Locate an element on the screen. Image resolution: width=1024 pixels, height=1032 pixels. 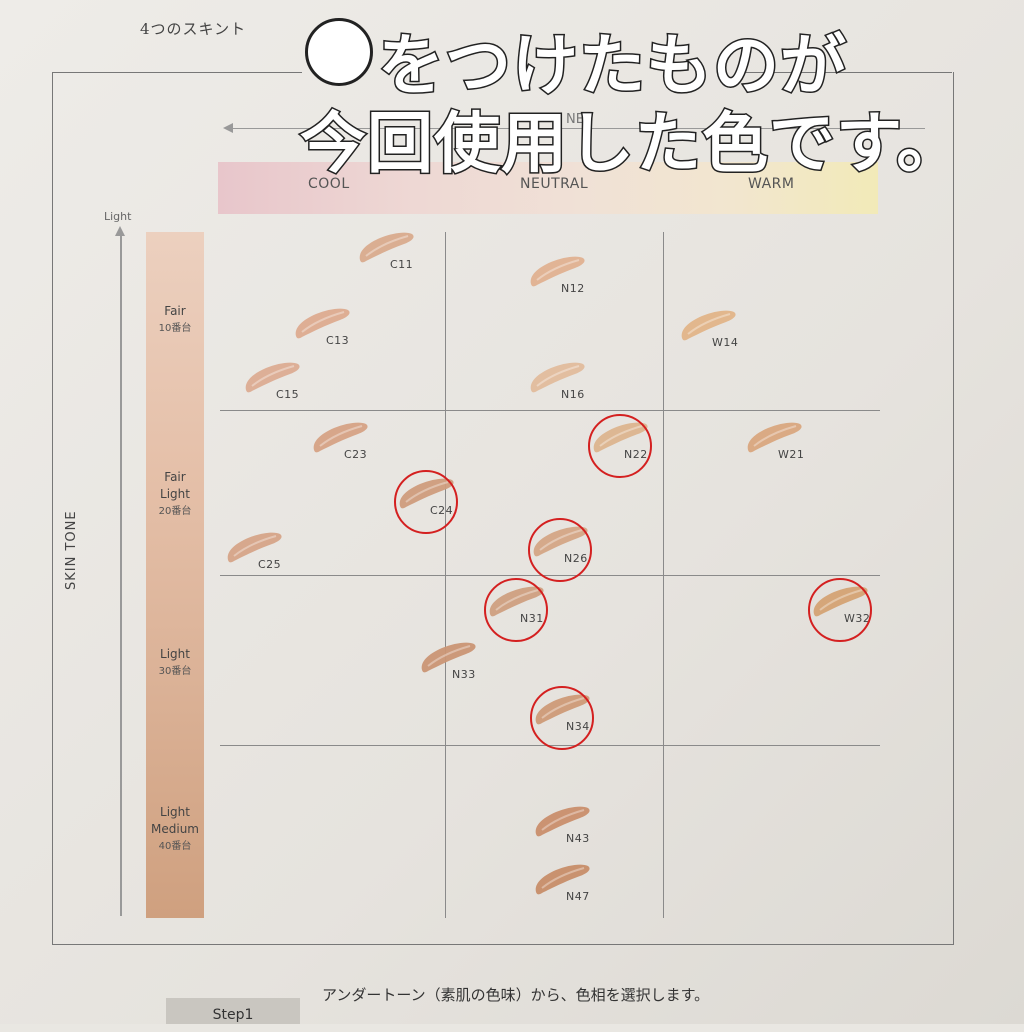
hue-label-warm: WARM is located at coordinates (771, 184).